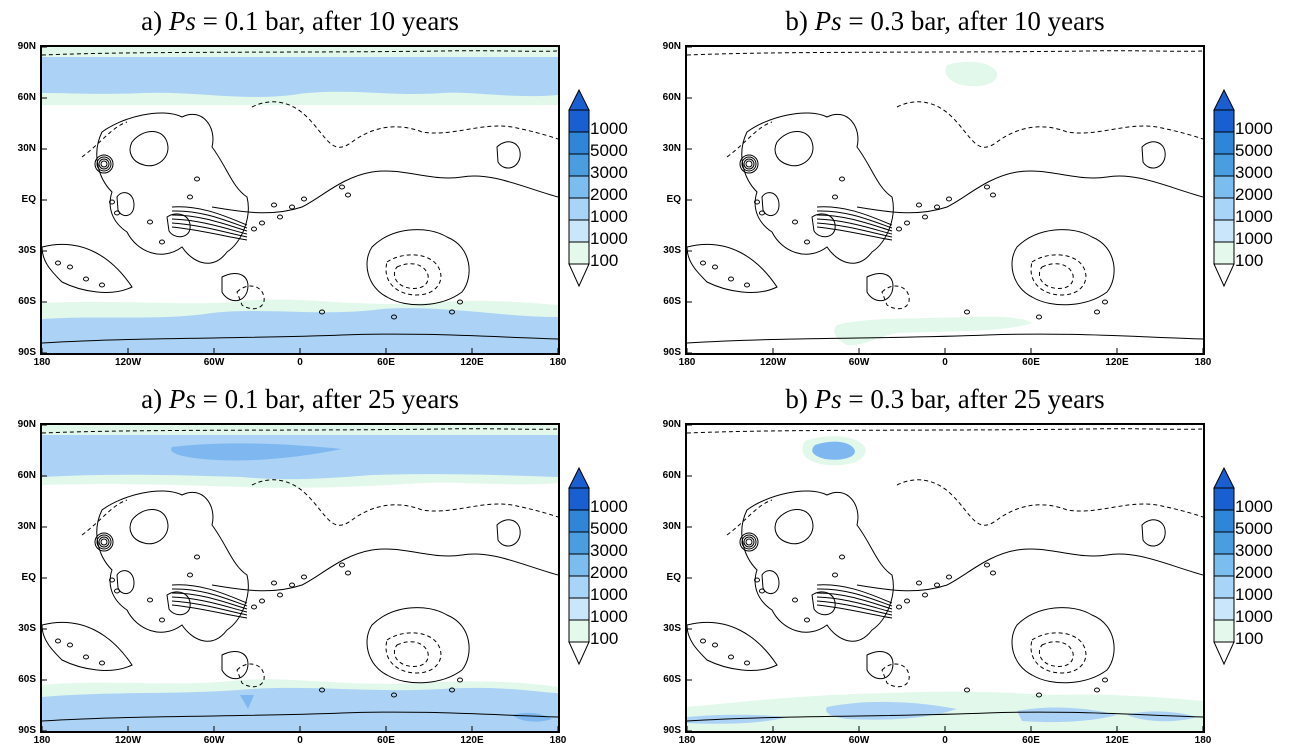  Describe the element at coordinates (773, 740) in the screenshot. I see `lon-label: 120W` at that location.